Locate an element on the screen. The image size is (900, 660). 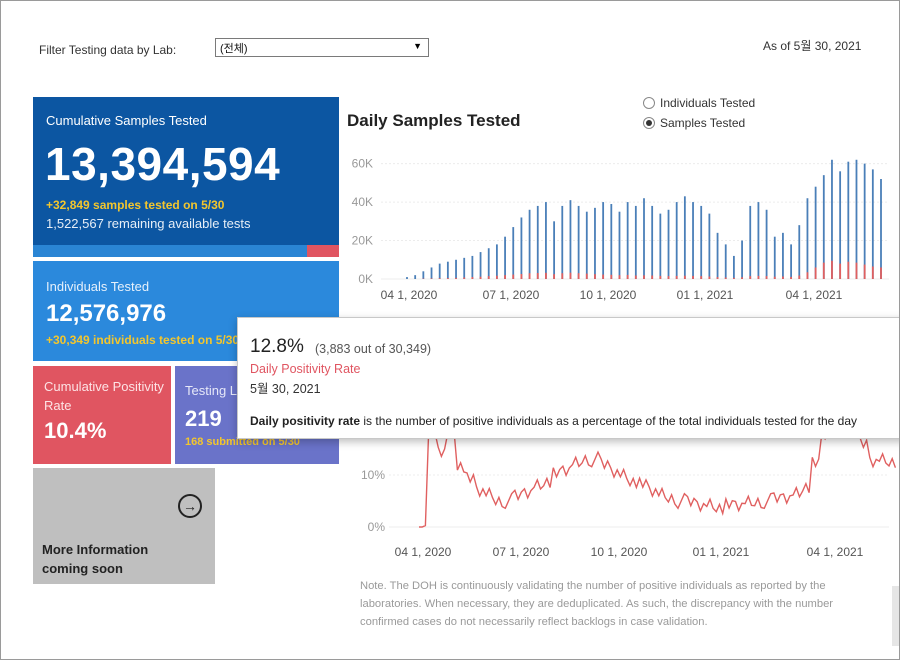
daily-samples-title: Daily Samples Tested is located at coordinates (434, 120).